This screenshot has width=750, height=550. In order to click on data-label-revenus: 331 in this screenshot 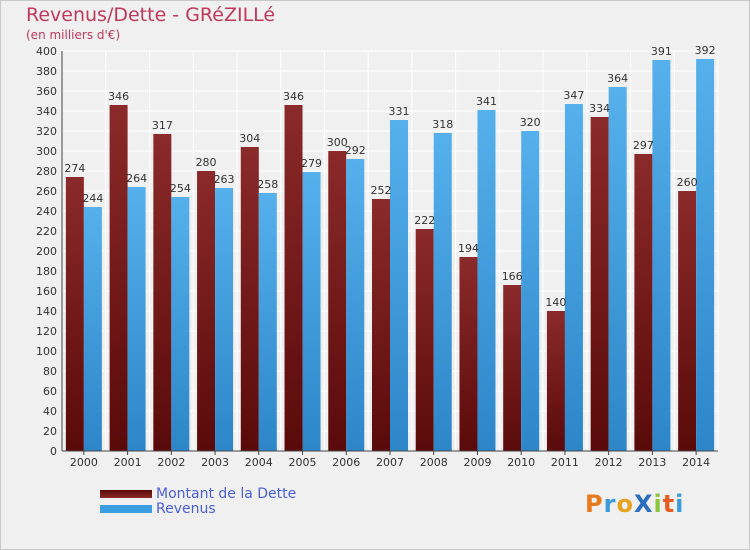, I will do `click(399, 111)`.